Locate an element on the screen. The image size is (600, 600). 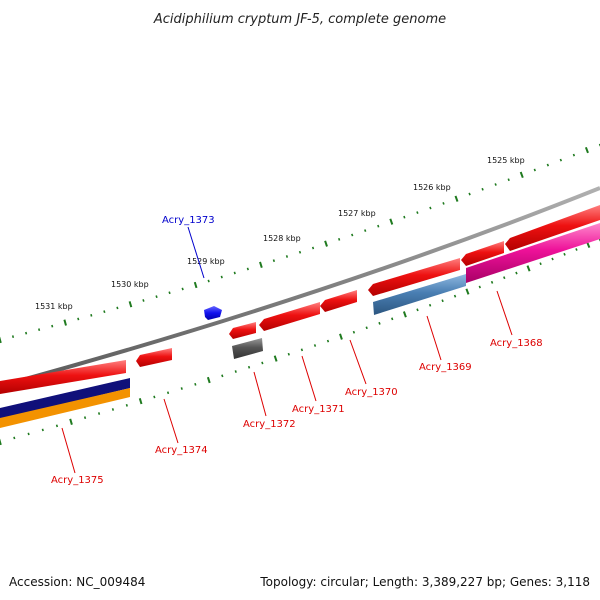
gene-acry-1368-upper is located at coordinates (482, 253).